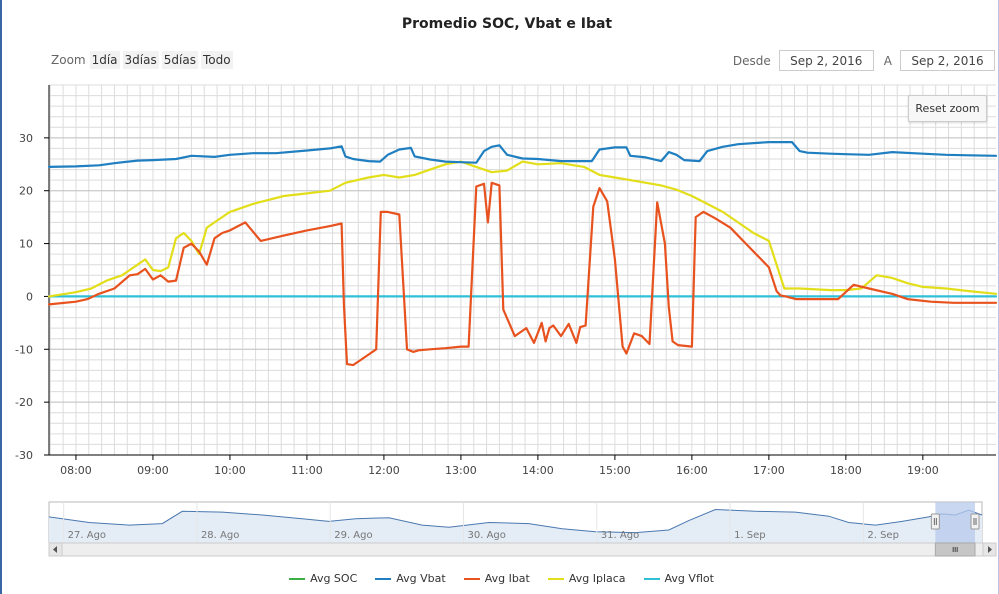  I want to click on from-label: Desde, so click(751, 60).